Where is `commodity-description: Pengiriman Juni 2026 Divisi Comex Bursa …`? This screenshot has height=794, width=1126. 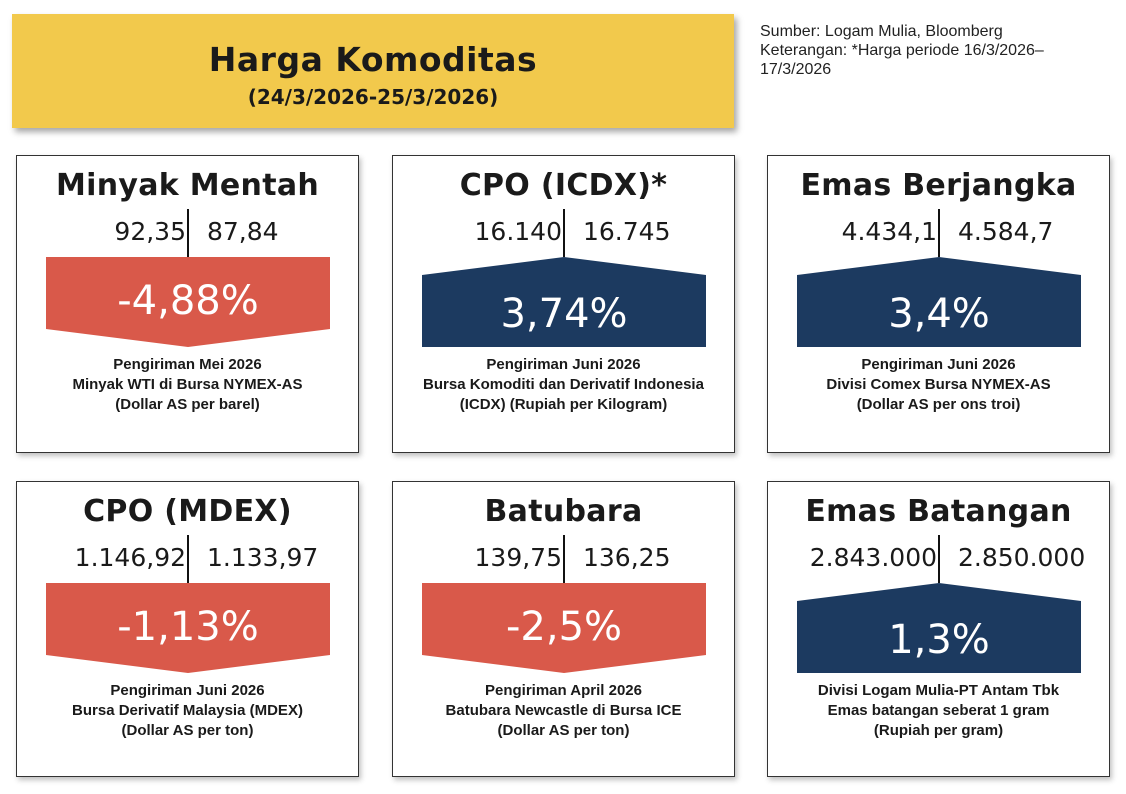 commodity-description: Pengiriman Juni 2026 Divisi Comex Bursa … is located at coordinates (938, 385).